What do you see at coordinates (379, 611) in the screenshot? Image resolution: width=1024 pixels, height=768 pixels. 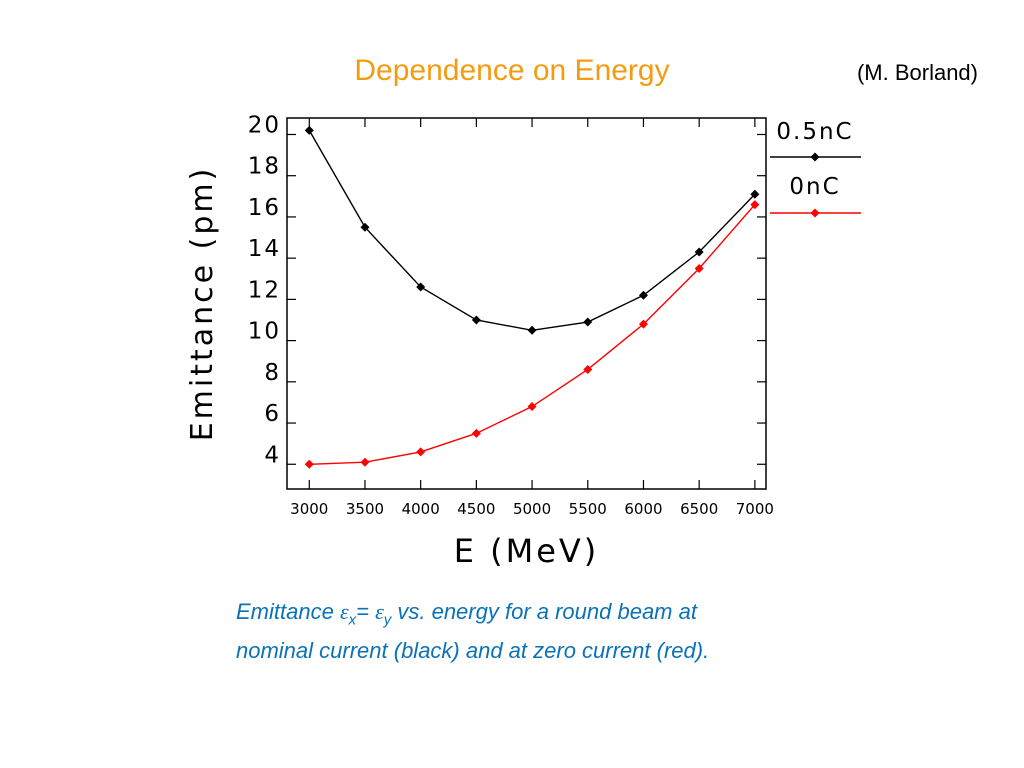 I see `epsilon-y-symbol: ε` at bounding box center [379, 611].